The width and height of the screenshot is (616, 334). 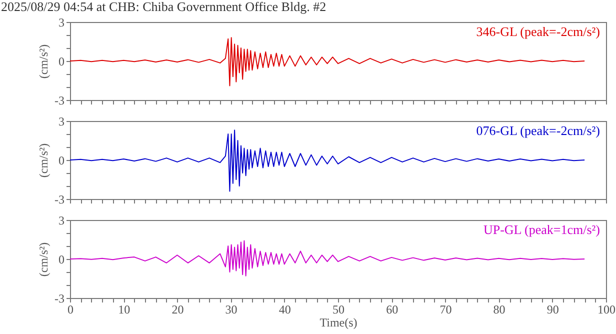 What do you see at coordinates (231, 309) in the screenshot?
I see `x-tick-label: 30` at bounding box center [231, 309].